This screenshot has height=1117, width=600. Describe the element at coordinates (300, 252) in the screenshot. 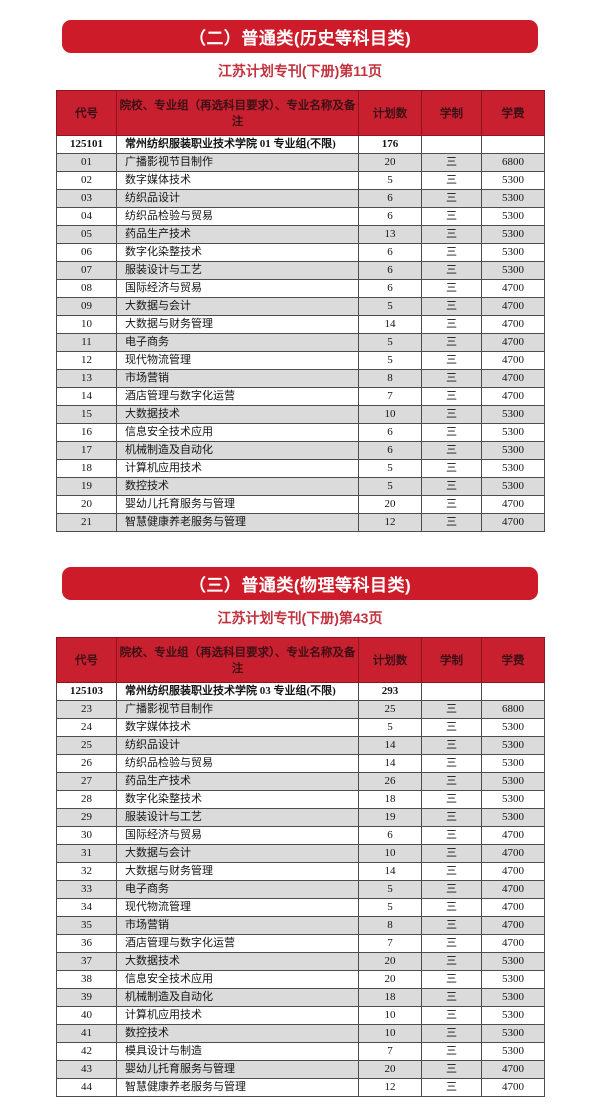

I see `table-row: 06 数字化染整技术 6 三 5300` at that location.